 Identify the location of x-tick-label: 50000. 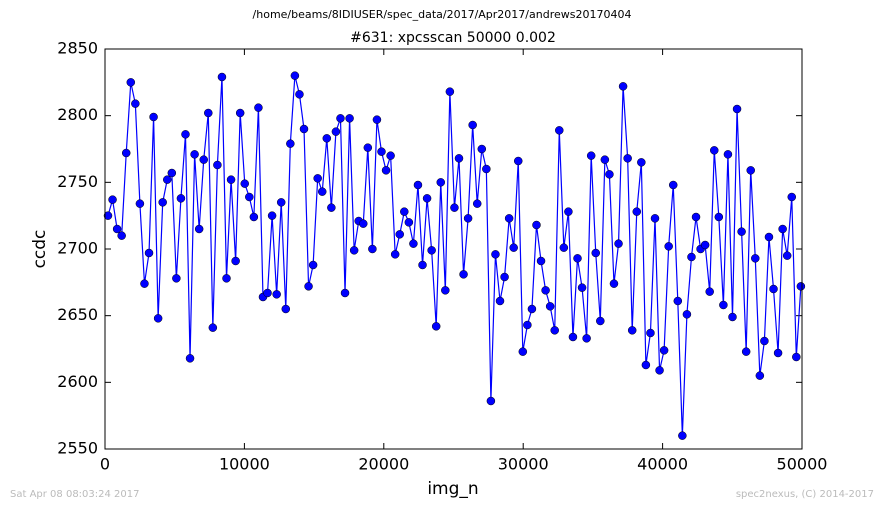
(802, 464).